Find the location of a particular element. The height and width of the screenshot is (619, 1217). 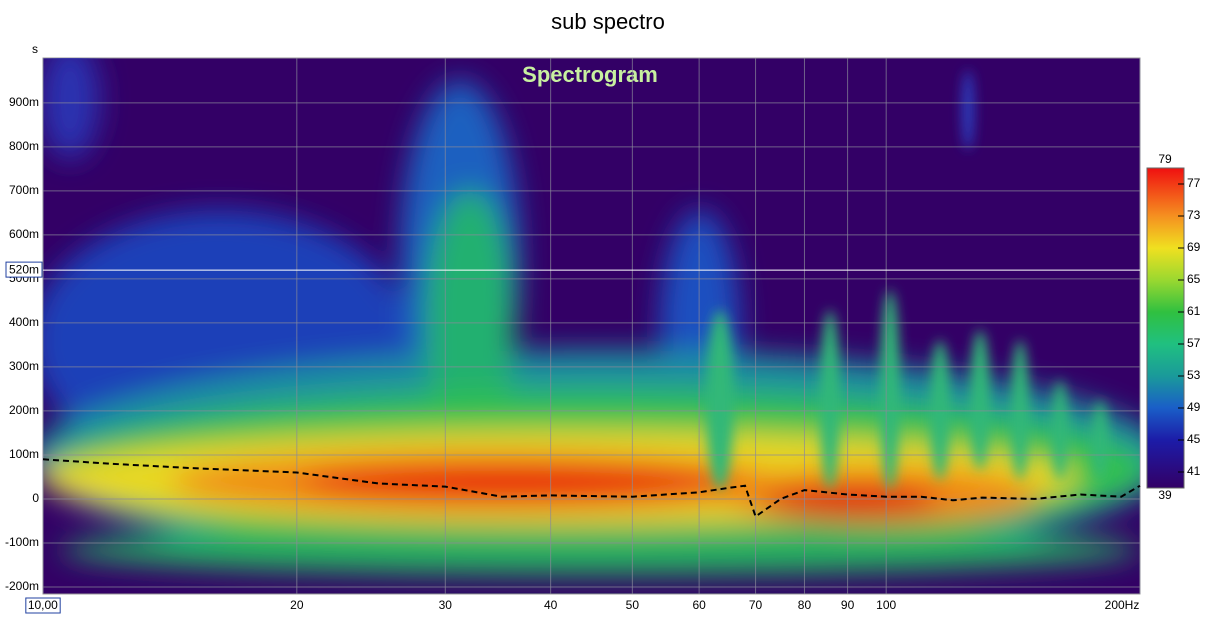

y-tick-label: -100m is located at coordinates (22, 542).